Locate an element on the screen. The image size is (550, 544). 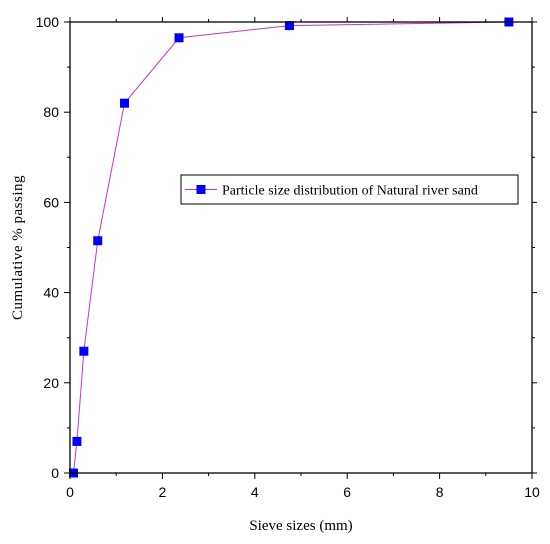
y-tick-label: 60 is located at coordinates (51, 202).